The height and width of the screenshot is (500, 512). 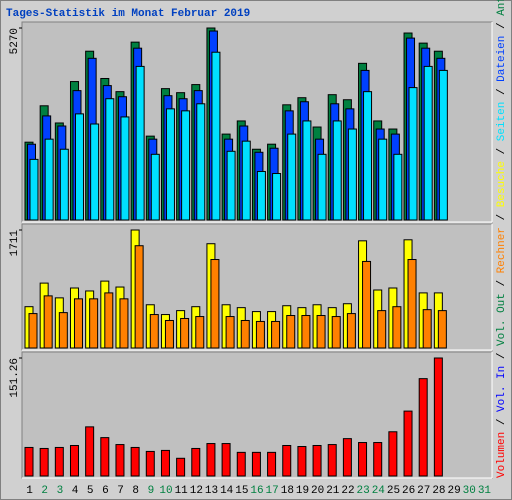 I want to click on x-tick-label: 15, so click(x=241, y=491).